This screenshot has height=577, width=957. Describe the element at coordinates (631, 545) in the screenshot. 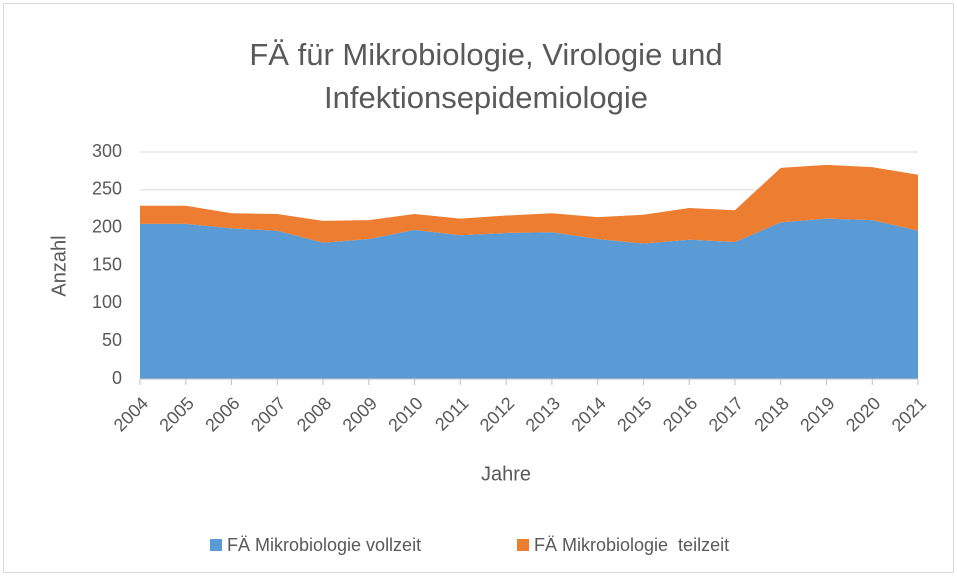

I see `legend-label: FÄ Mikrobiologie teilzeit` at that location.